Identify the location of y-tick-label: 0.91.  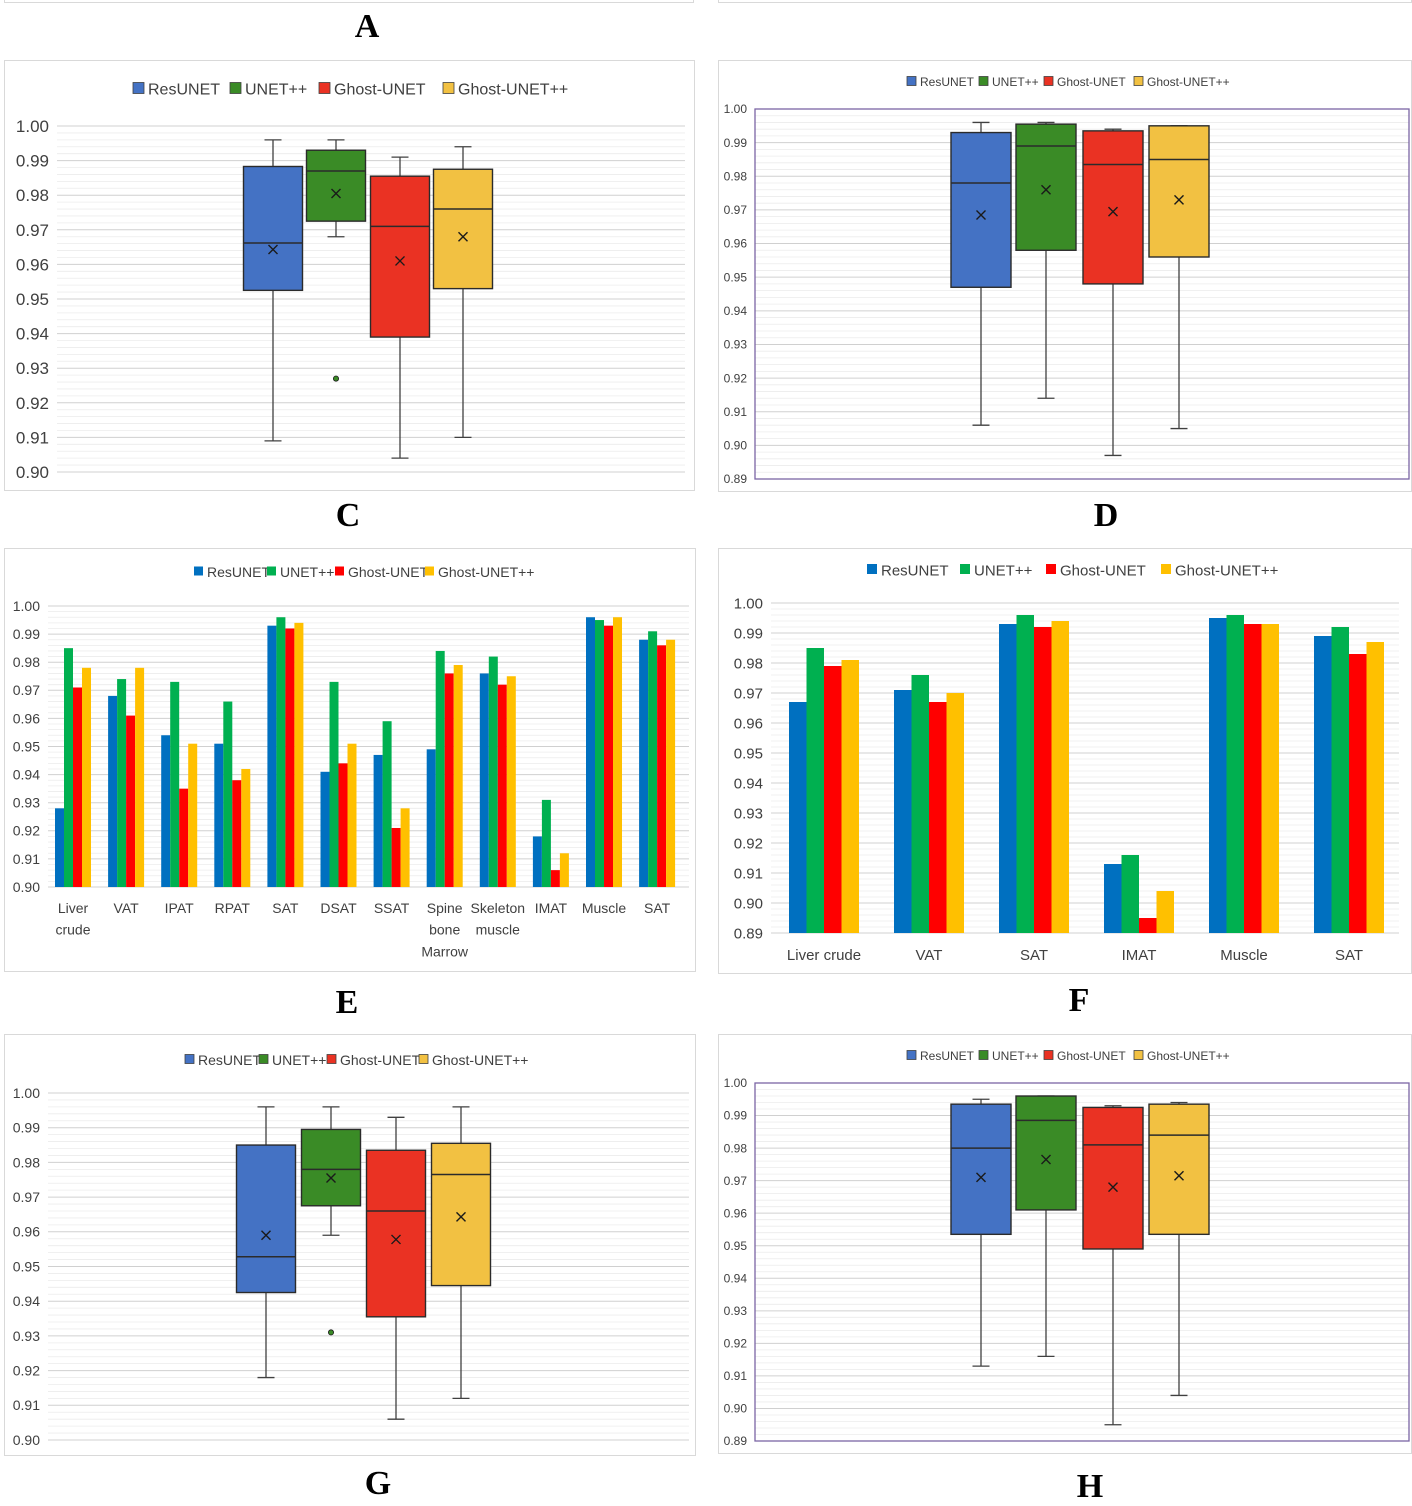
(32, 437).